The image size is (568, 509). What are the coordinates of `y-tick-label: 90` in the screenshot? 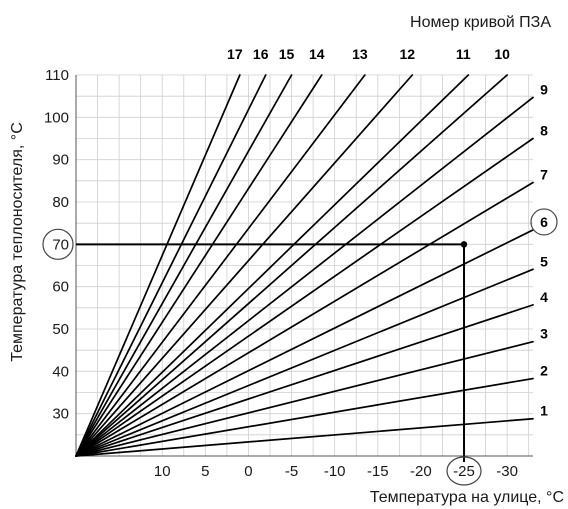 It's located at (60, 160).